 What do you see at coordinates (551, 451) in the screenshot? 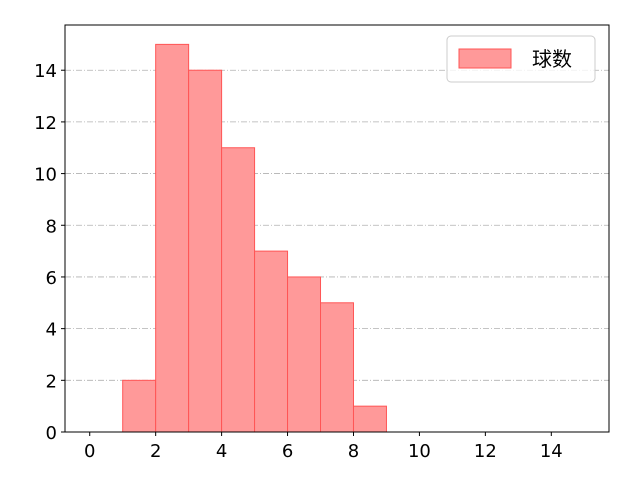
I see `x-tick-label: 14` at bounding box center [551, 451].